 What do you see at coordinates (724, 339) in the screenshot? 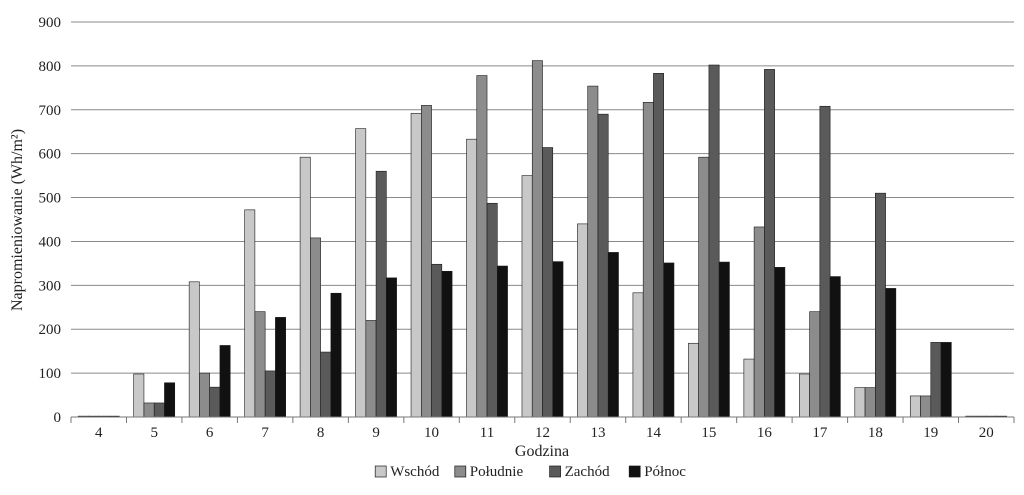
I see `bar-północ-15` at bounding box center [724, 339].